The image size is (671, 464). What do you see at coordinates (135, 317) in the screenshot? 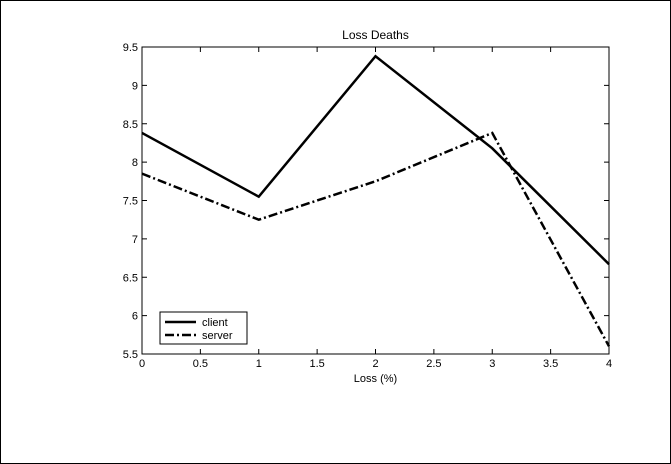
I see `y-tick-label: 6` at bounding box center [135, 317].